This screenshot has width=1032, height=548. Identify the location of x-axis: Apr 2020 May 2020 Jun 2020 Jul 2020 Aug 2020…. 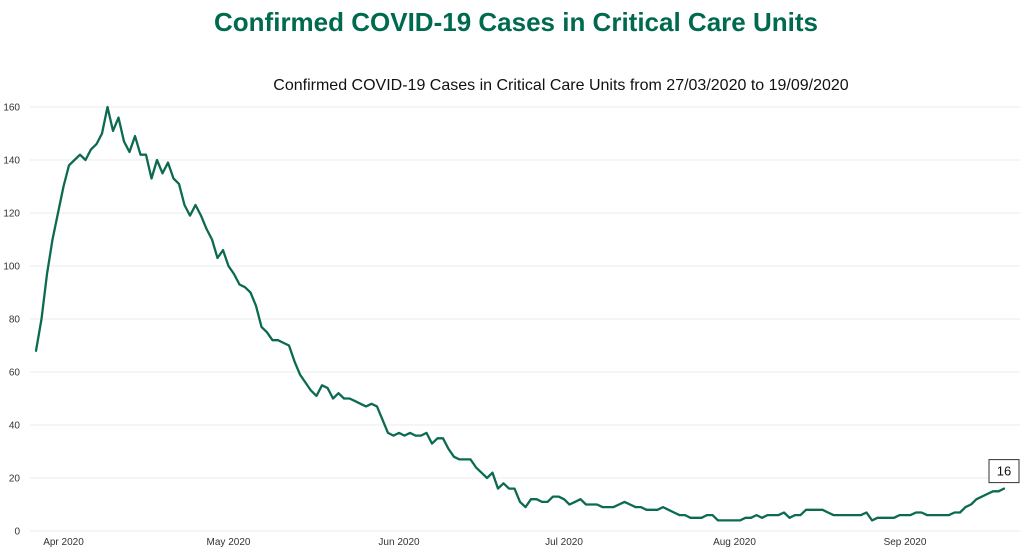
(485, 542).